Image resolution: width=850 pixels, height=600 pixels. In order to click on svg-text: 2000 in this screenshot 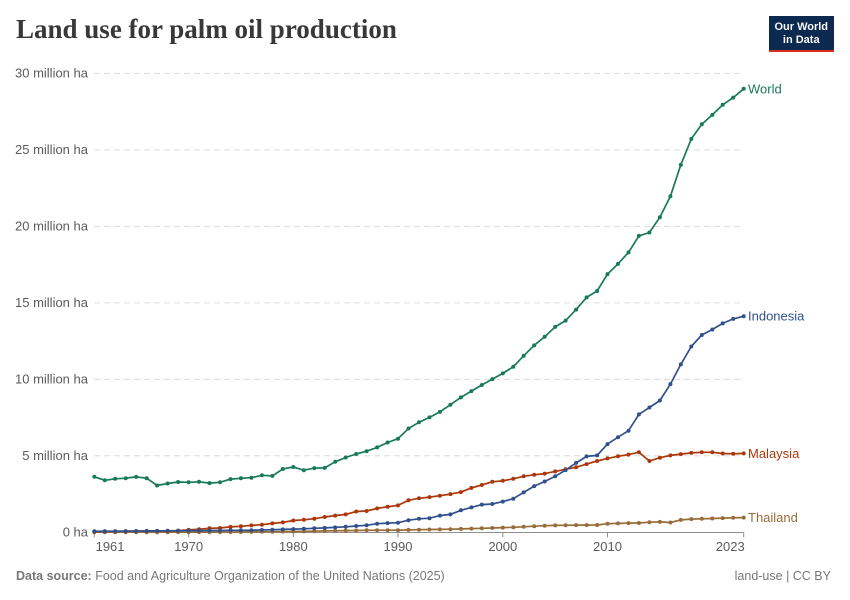, I will do `click(502, 546)`.